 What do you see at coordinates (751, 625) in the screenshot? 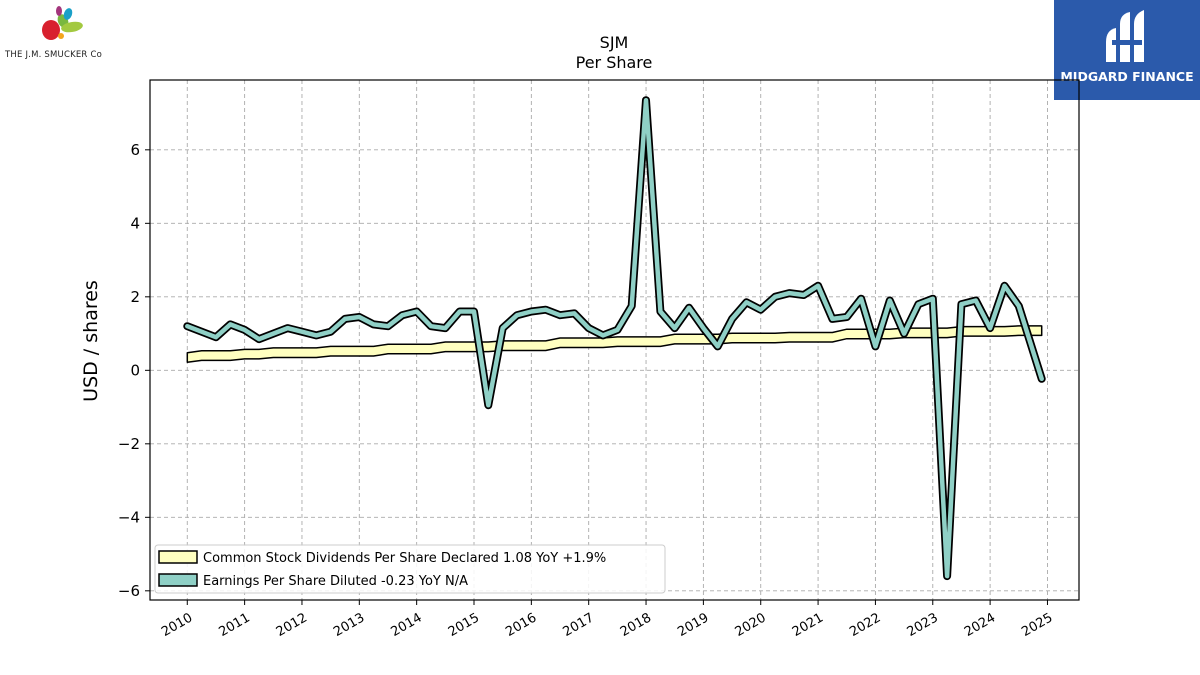
I see `x-tick-label: 2020` at bounding box center [751, 625].